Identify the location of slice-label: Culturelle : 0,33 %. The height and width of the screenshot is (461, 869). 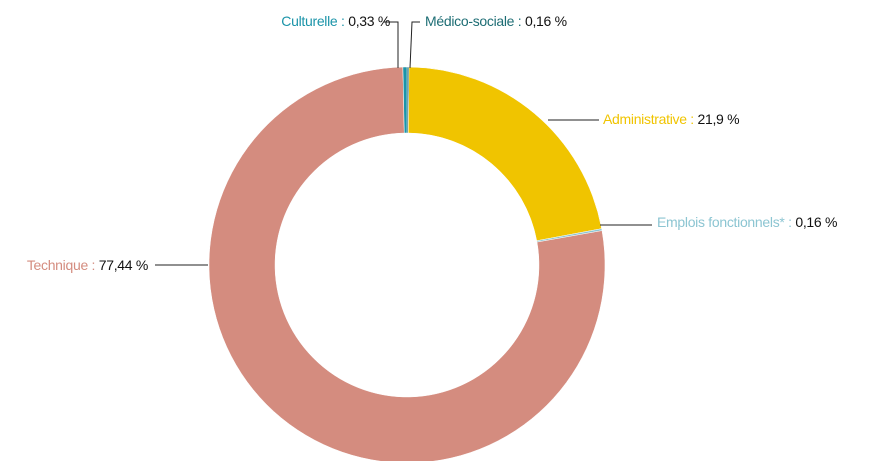
(335, 21).